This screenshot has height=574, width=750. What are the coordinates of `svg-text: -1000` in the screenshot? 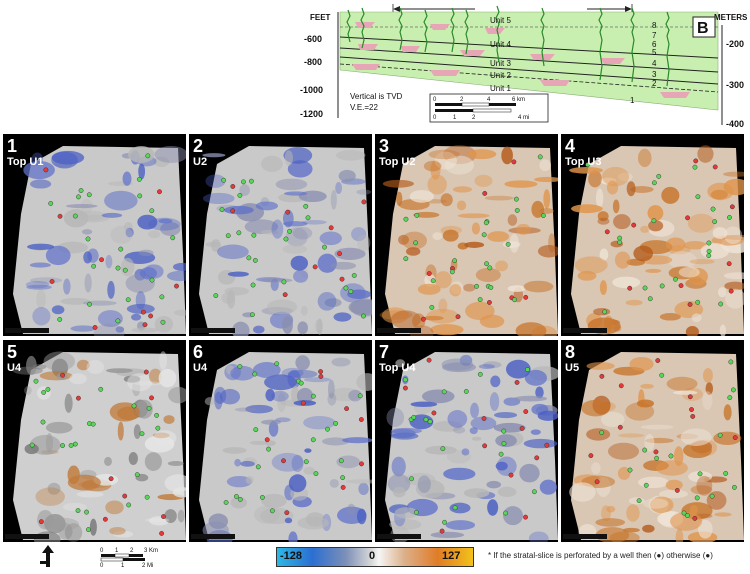 It's located at (311, 90).